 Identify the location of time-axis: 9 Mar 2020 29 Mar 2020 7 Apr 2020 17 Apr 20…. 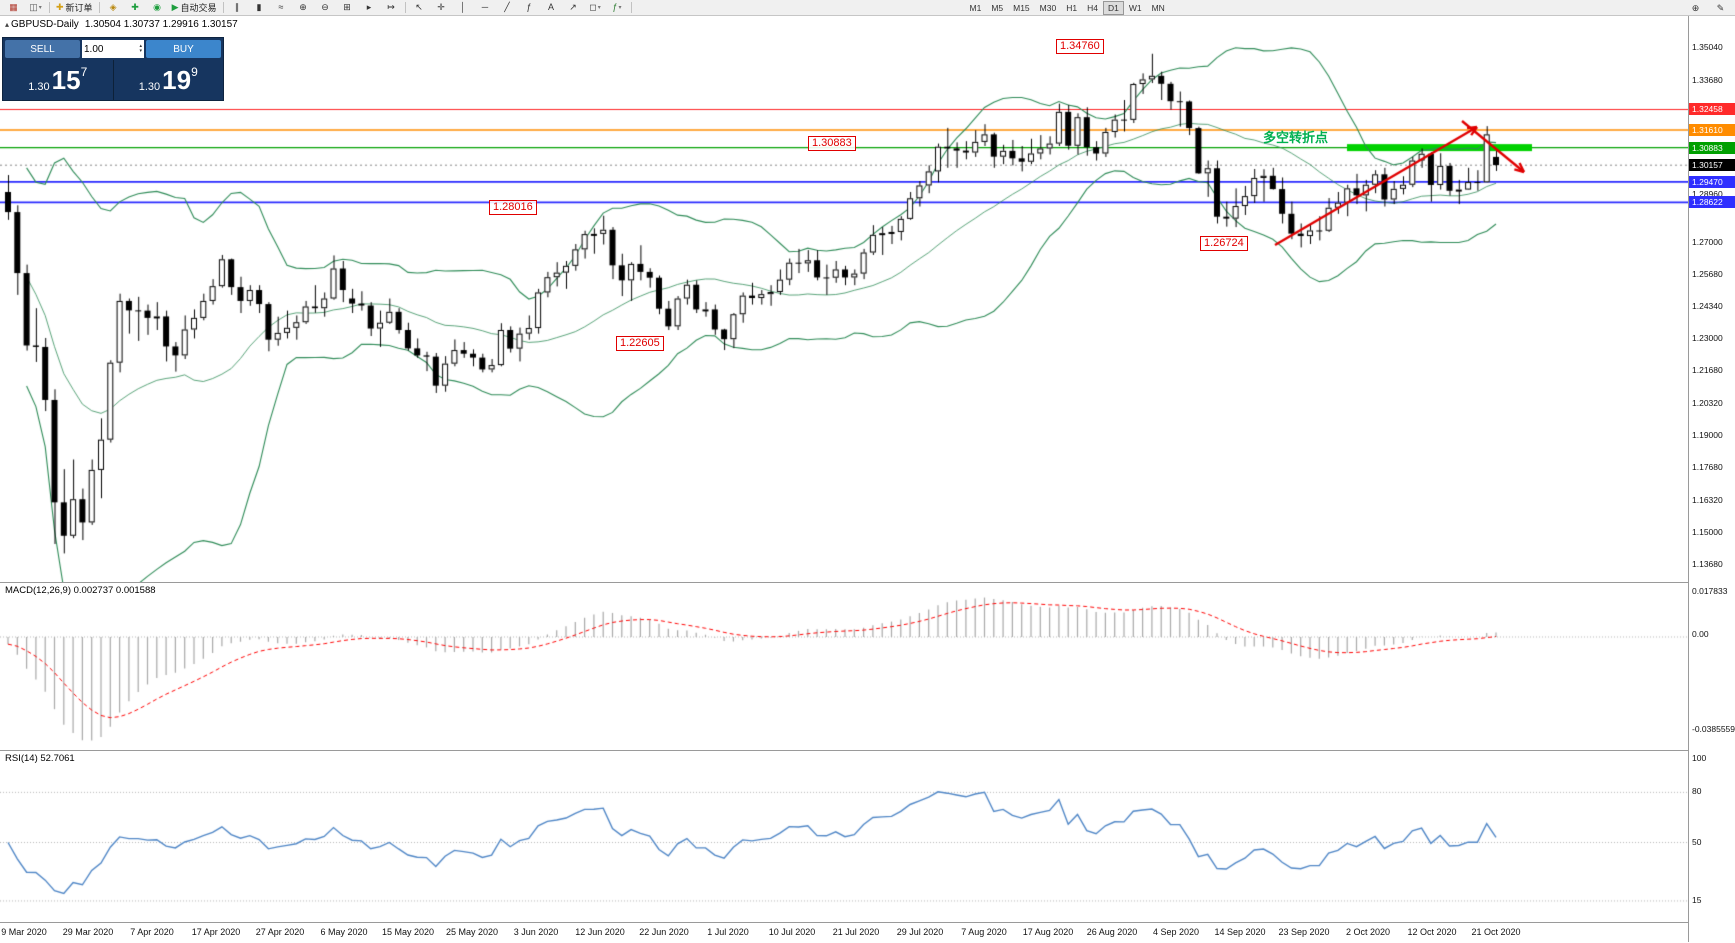
(844, 932).